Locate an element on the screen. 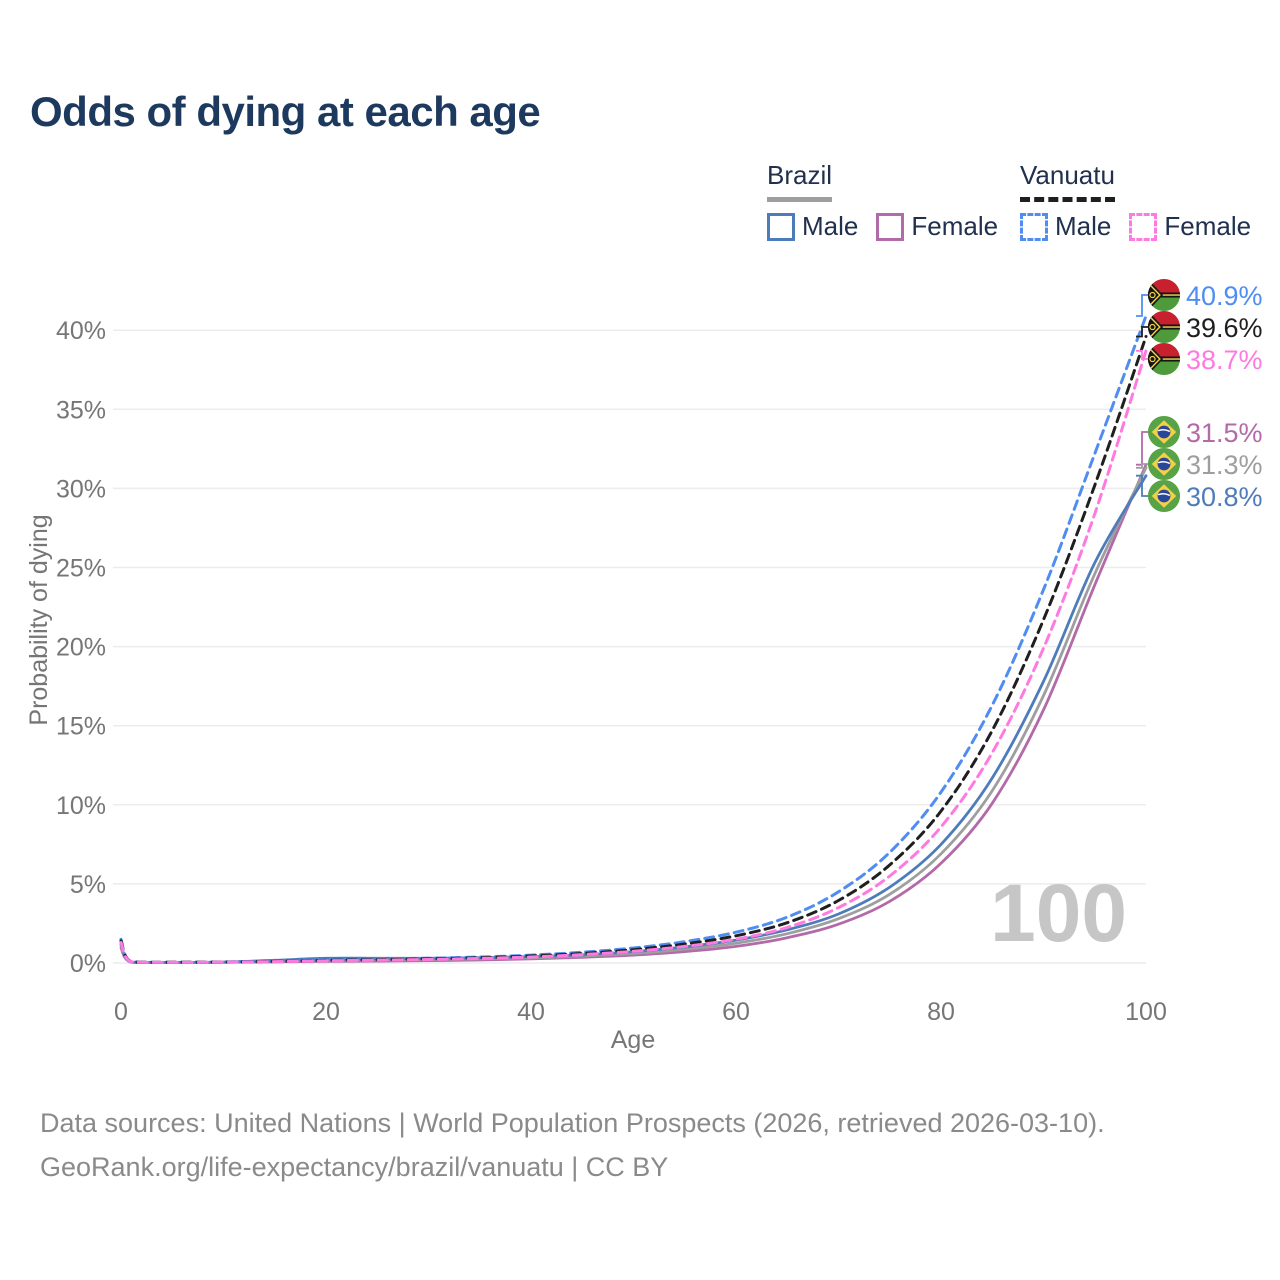  y-tick-label: 25% is located at coordinates (81, 569).